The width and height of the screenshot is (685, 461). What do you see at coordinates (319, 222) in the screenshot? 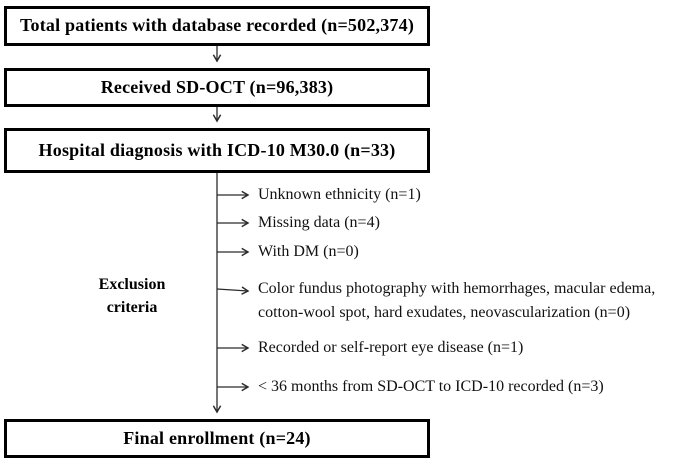
I see `exclusion-item-missing-data: Missing data (n=4)` at bounding box center [319, 222].